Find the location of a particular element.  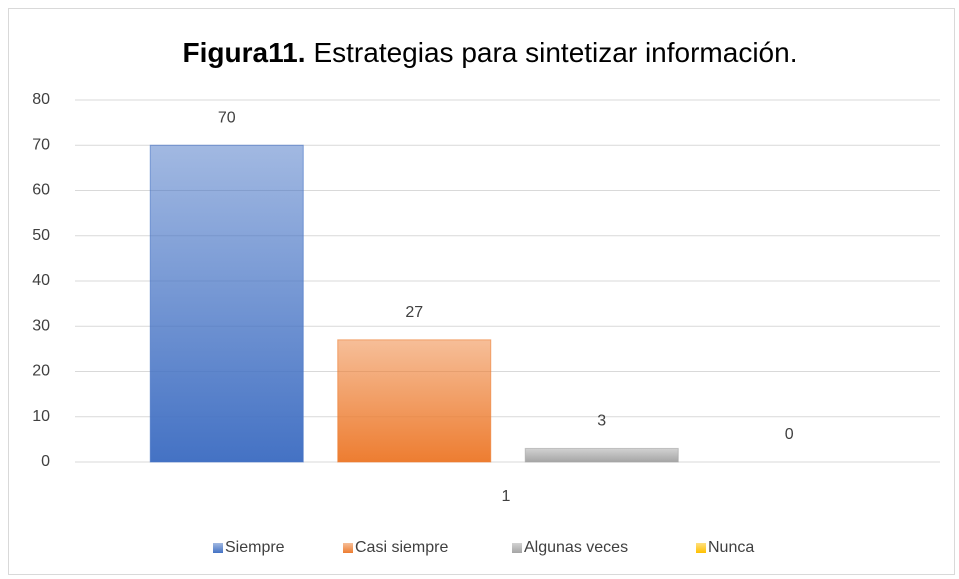

y-tick-label: 0 is located at coordinates (45, 461).